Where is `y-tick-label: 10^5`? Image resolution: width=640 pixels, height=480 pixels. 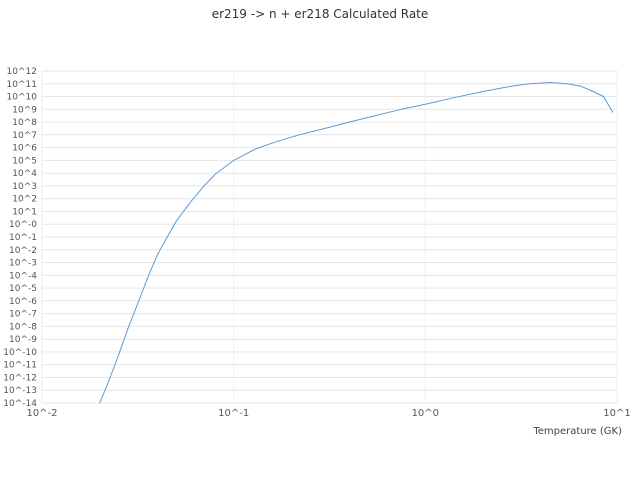
y-tick-label: 10^5 is located at coordinates (24, 161).